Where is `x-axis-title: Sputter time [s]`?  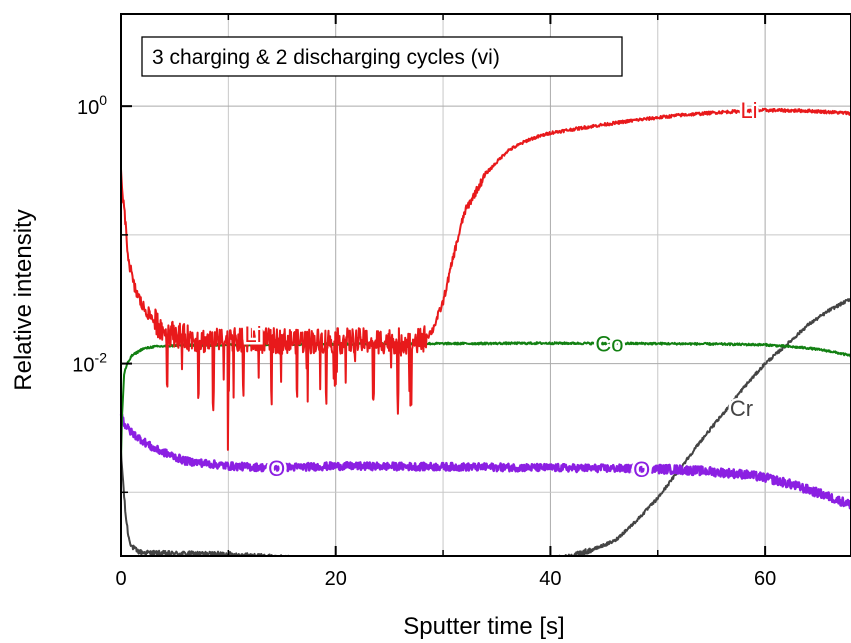
x-axis-title: Sputter time [s] is located at coordinates (483, 626).